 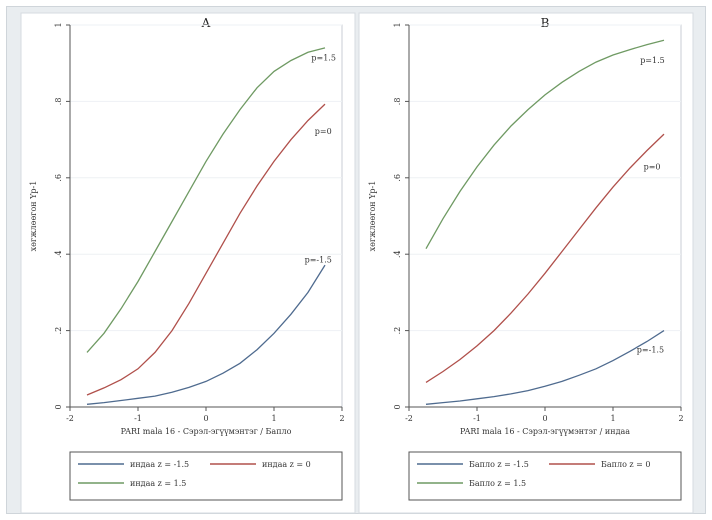 What do you see at coordinates (206, 23) in the screenshot?
I see `panel-title: A` at bounding box center [206, 23].